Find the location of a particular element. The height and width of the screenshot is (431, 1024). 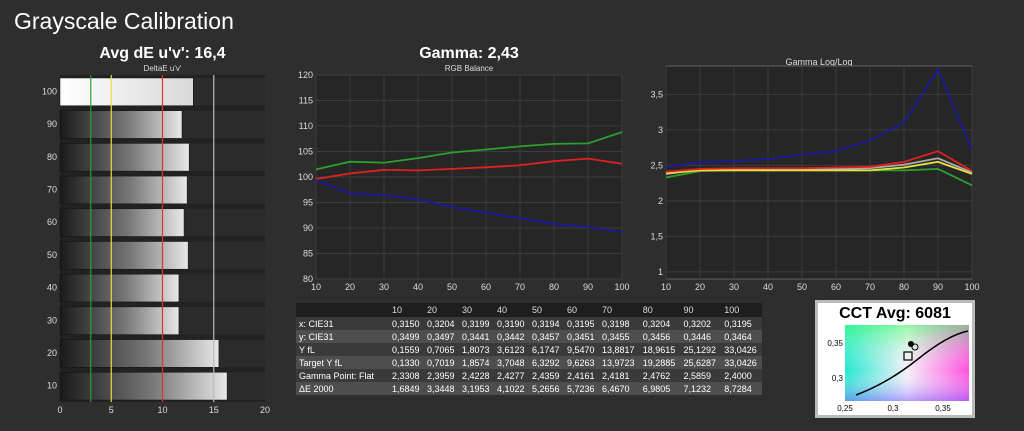

table-cell: 1,6849 is located at coordinates (406, 388).